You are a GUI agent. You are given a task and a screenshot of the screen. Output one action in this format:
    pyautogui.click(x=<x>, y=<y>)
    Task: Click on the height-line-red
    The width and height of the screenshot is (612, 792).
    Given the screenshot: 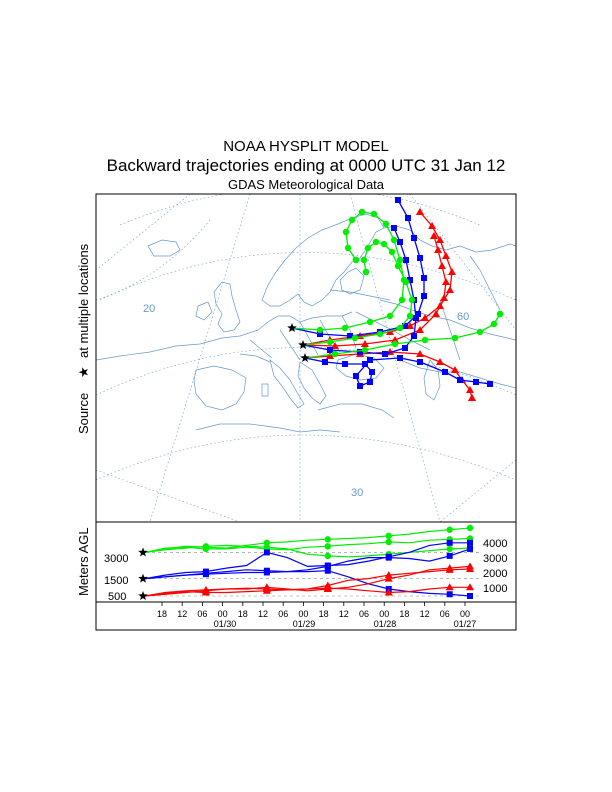 What is the action you would take?
    pyautogui.click(x=307, y=591)
    